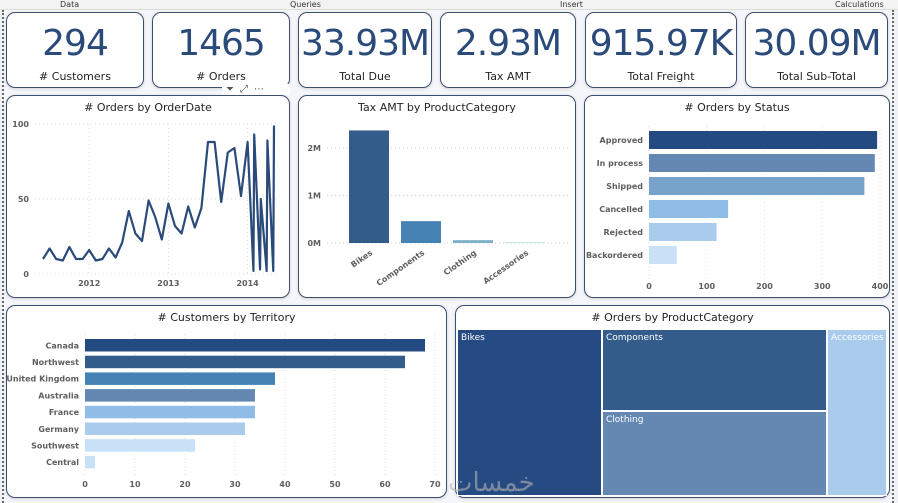 This screenshot has height=503, width=898. Describe the element at coordinates (449, 5) in the screenshot. I see `ribbon: Data Queries Insert Calculations` at that location.